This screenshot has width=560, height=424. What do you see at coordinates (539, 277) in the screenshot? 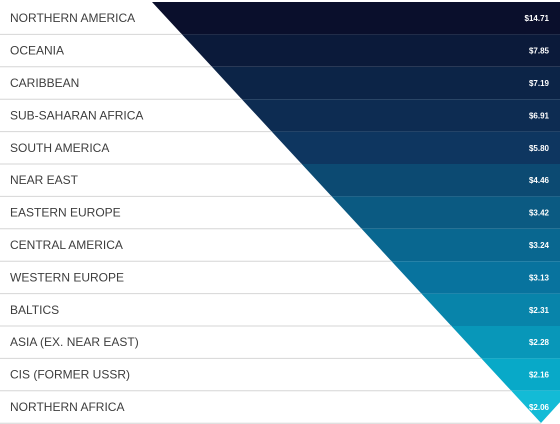
I see `value-label: $3.13` at bounding box center [539, 277].